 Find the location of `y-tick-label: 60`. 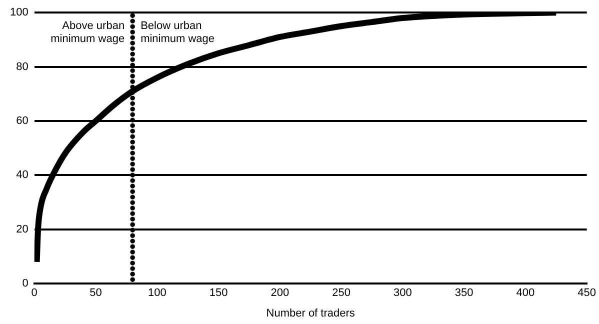

y-tick-label: 60 is located at coordinates (22, 121).